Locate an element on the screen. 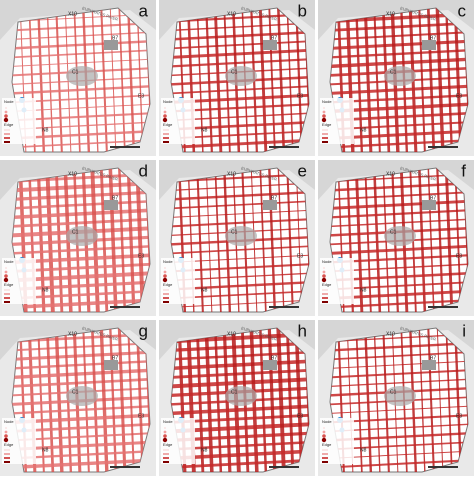 This screenshot has width=474, height=481. panel-letter: a is located at coordinates (144, 10).